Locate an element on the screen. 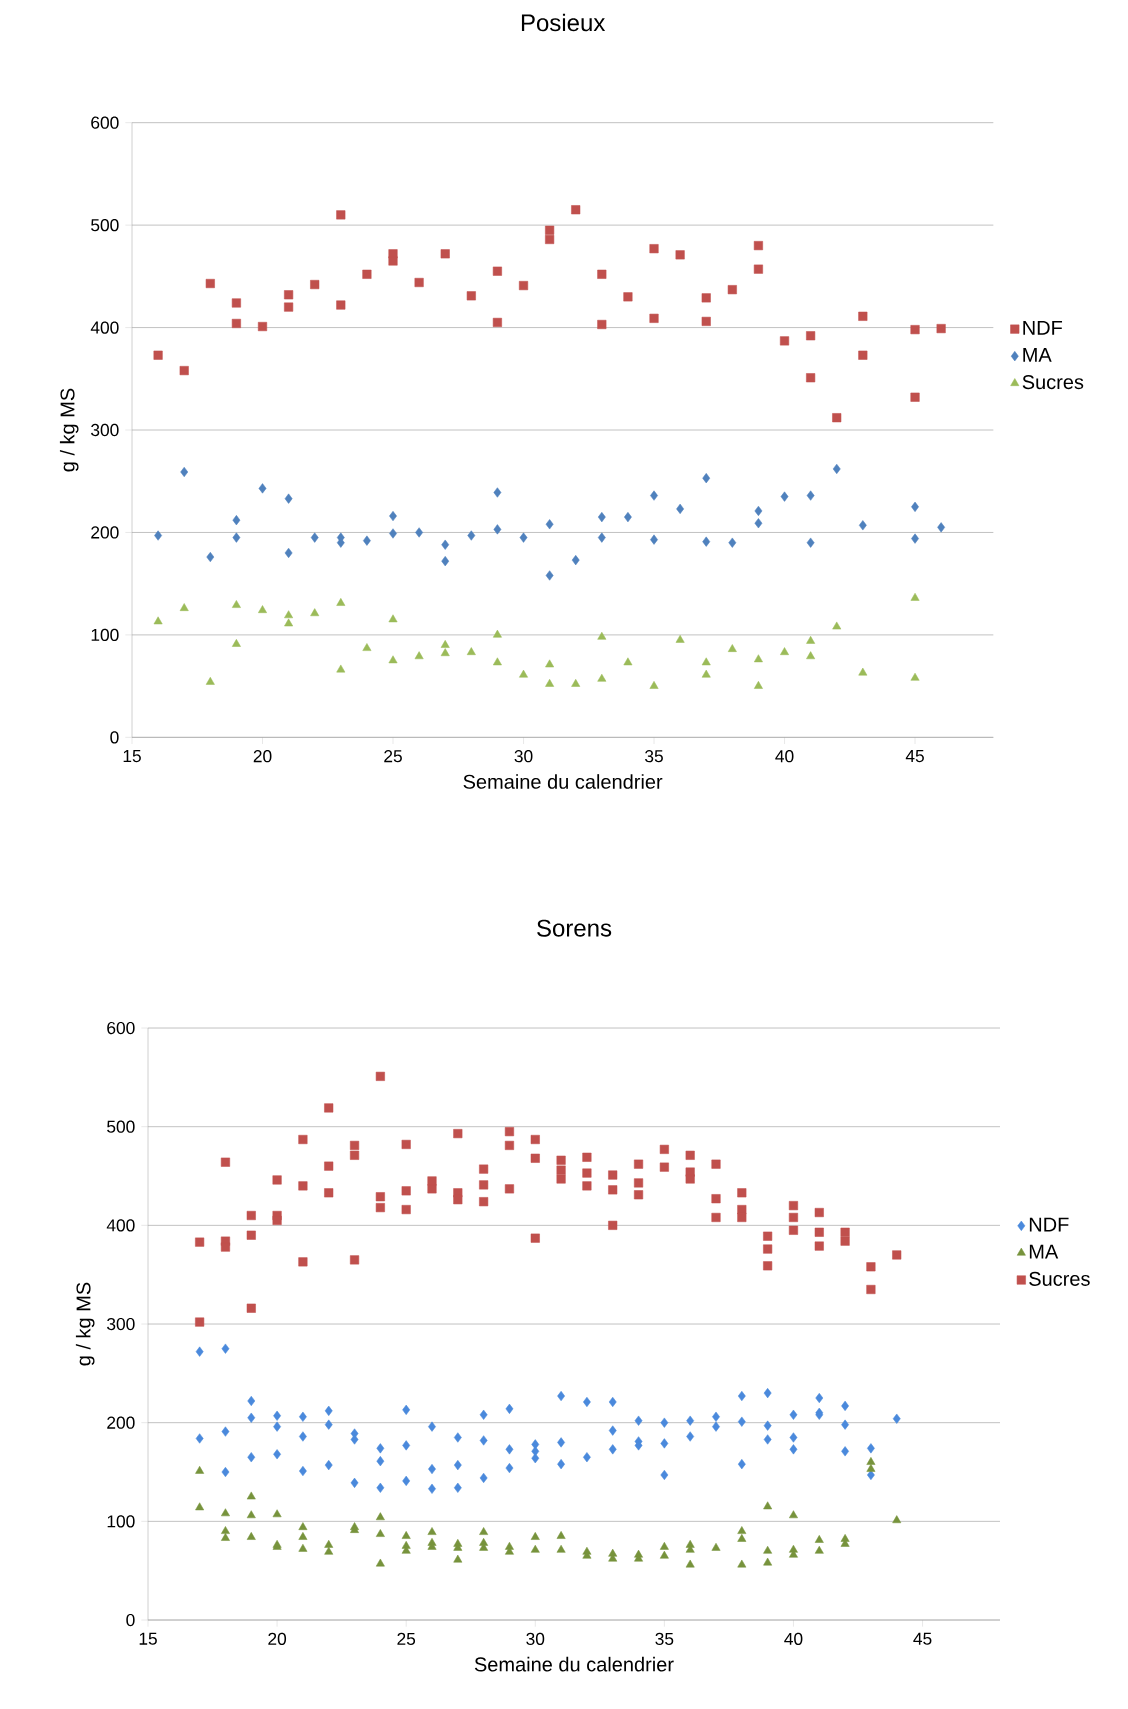 Image resolution: width=1128 pixels, height=1709 pixels. y-tick-label: 300 is located at coordinates (105, 430).